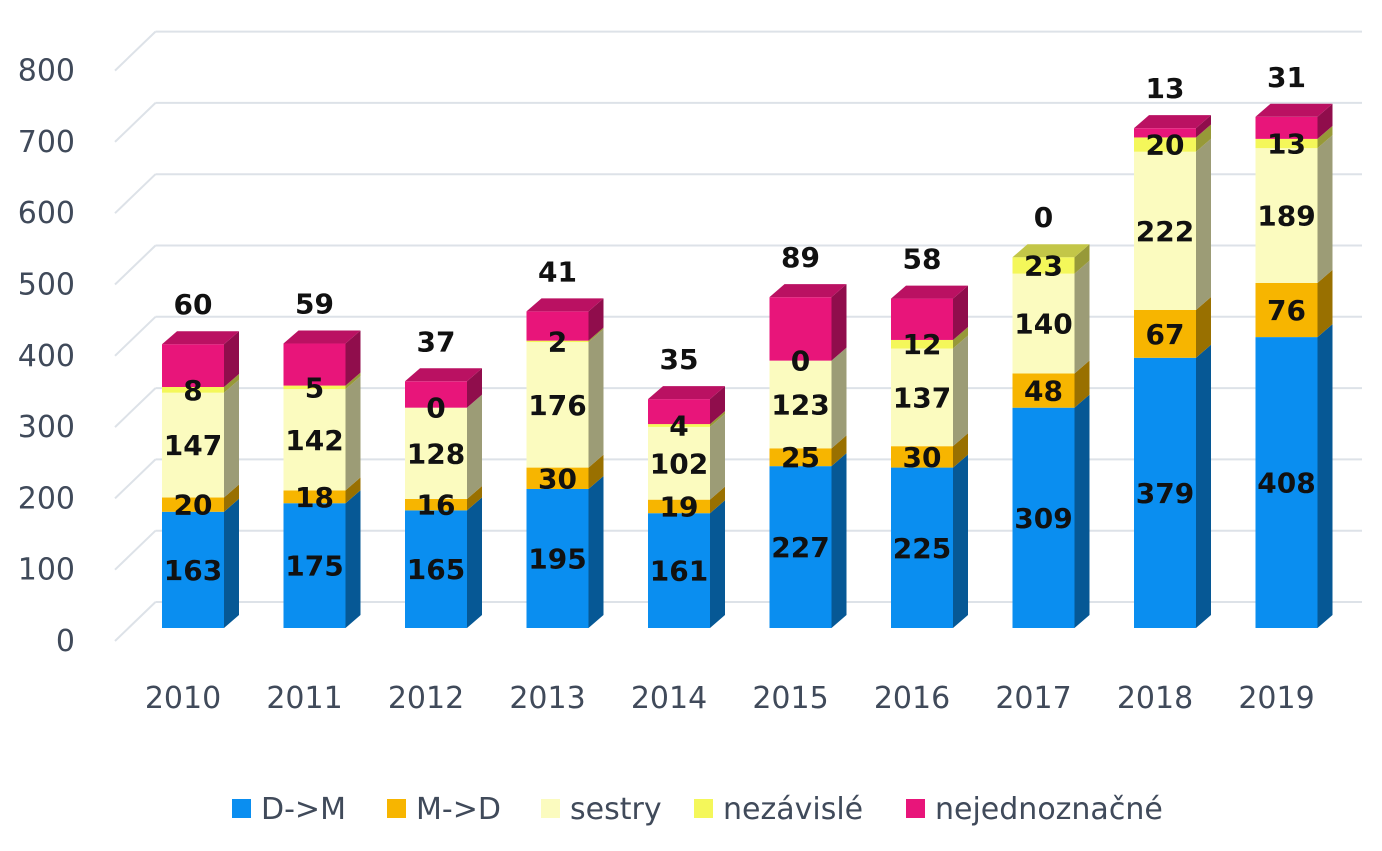  What do you see at coordinates (353, 433) in the screenshot?
I see `bar-side-sestry-2011` at bounding box center [353, 433].